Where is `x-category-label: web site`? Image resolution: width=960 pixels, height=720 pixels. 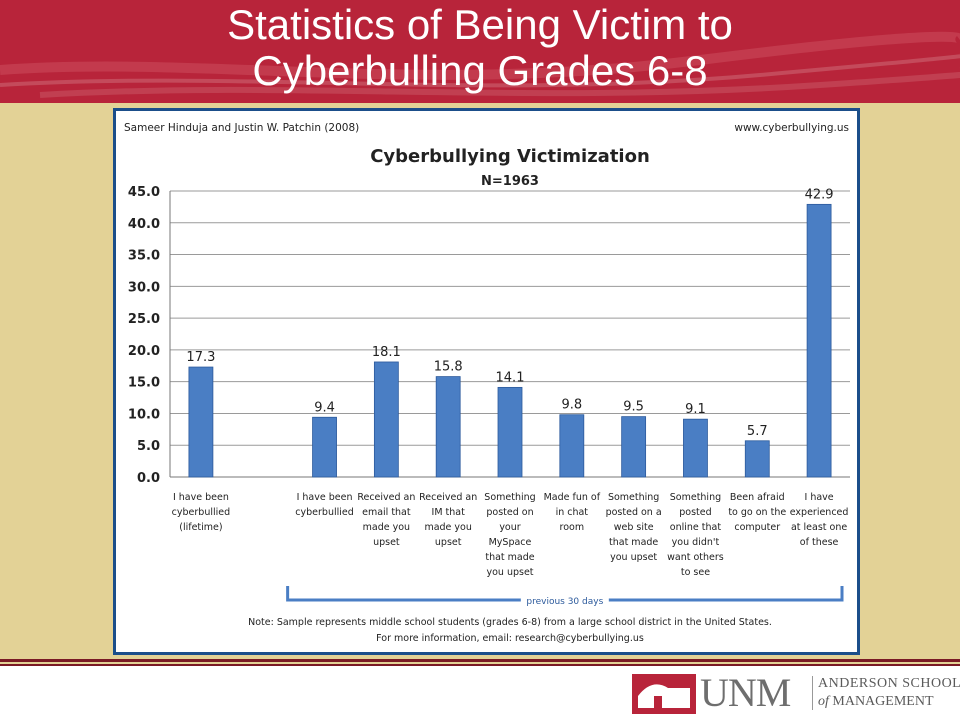 x-category-label: web site is located at coordinates (634, 527).